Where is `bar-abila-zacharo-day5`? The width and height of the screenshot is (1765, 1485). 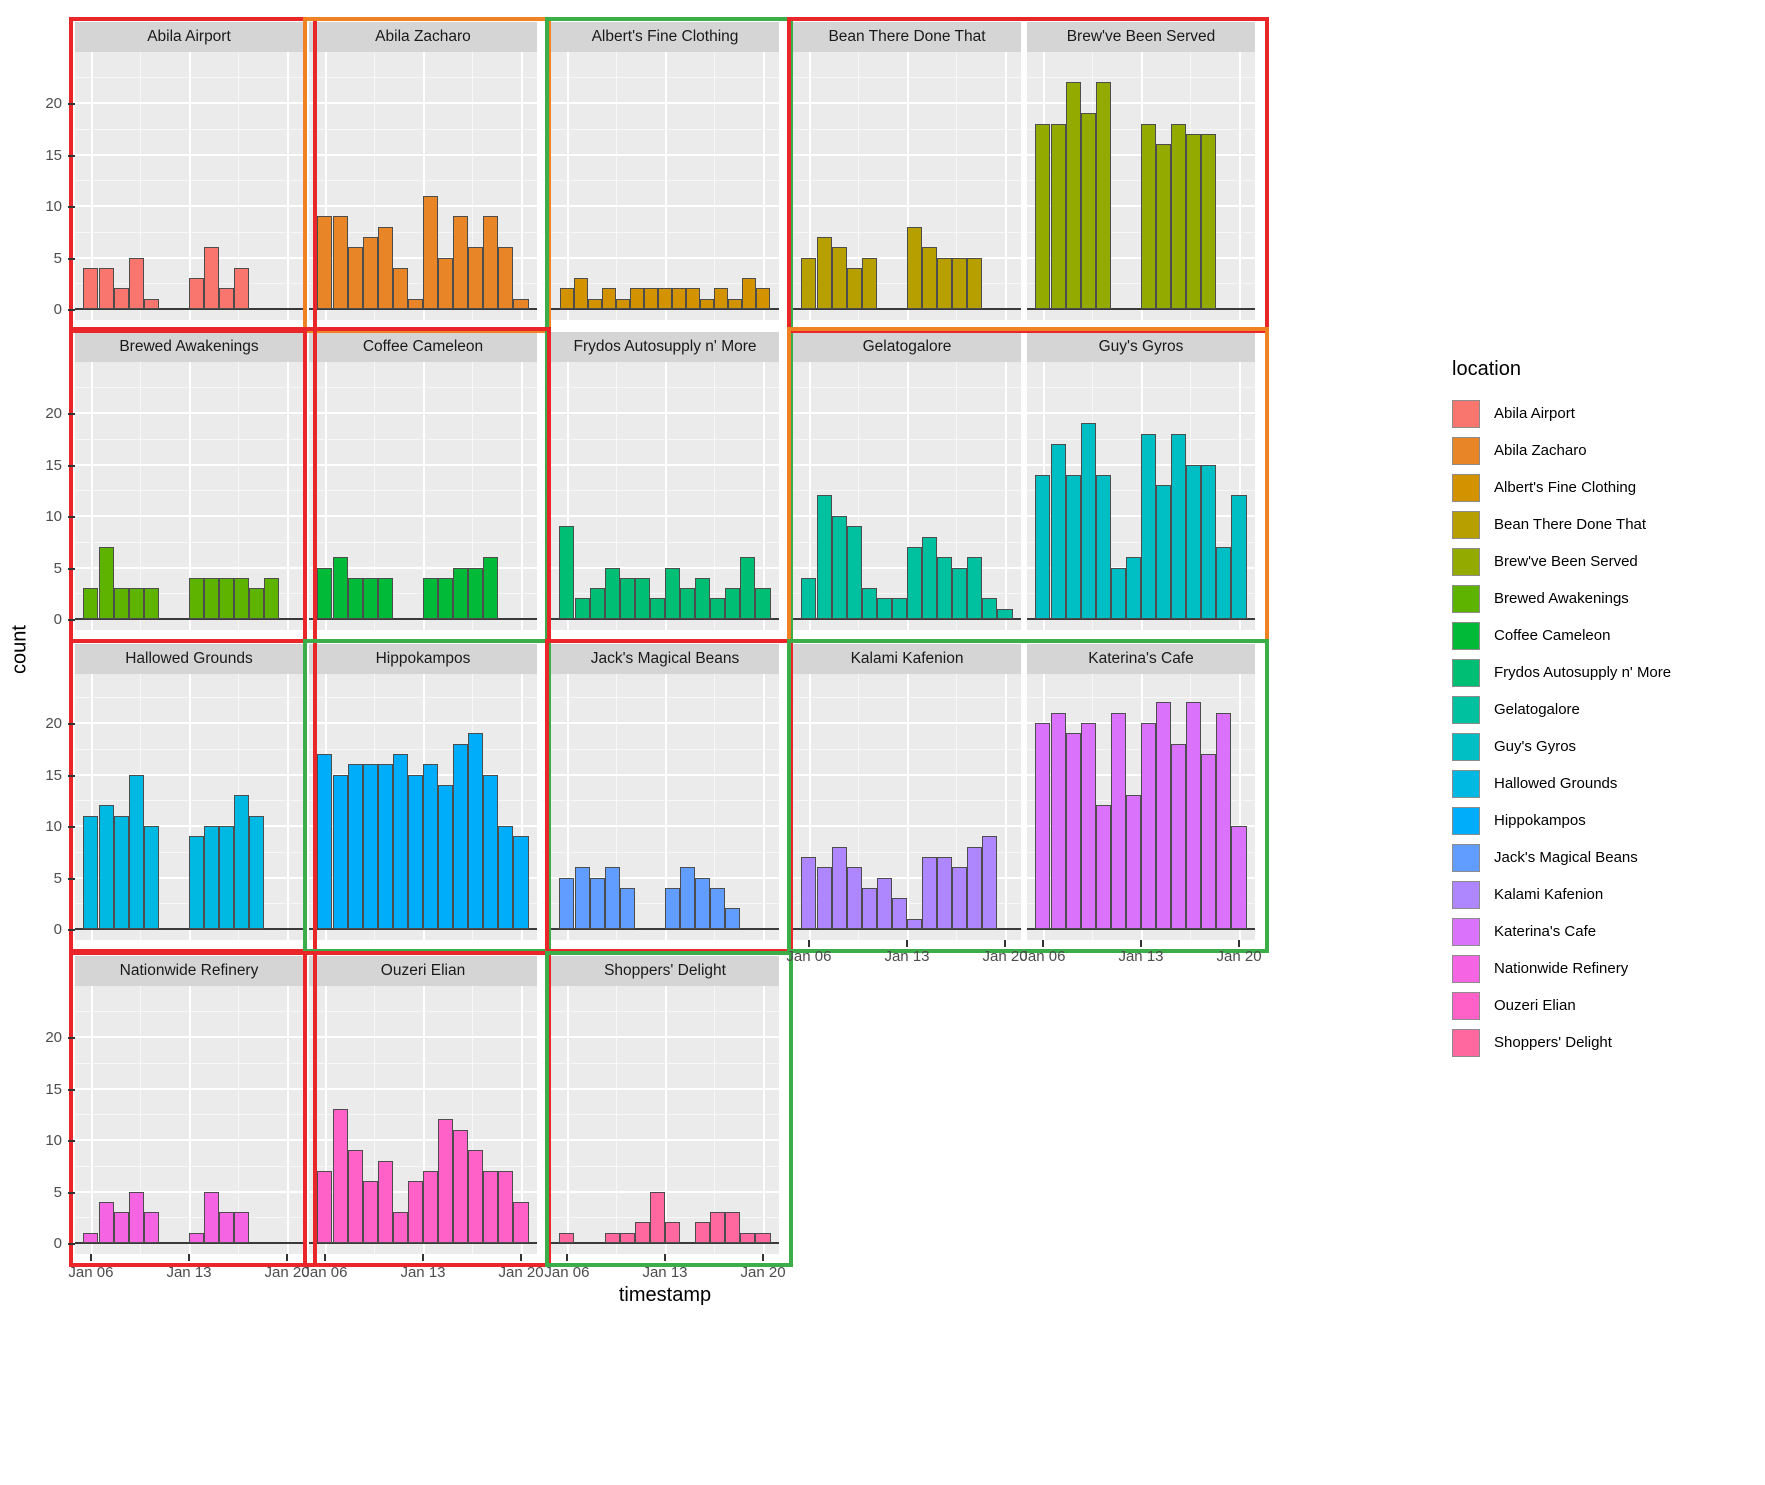
bar-abila-zacharo-day5 is located at coordinates (400, 288).